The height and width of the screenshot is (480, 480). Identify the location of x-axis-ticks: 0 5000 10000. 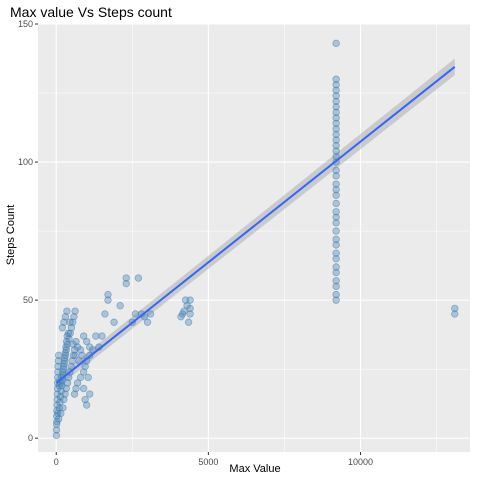
(213, 459).